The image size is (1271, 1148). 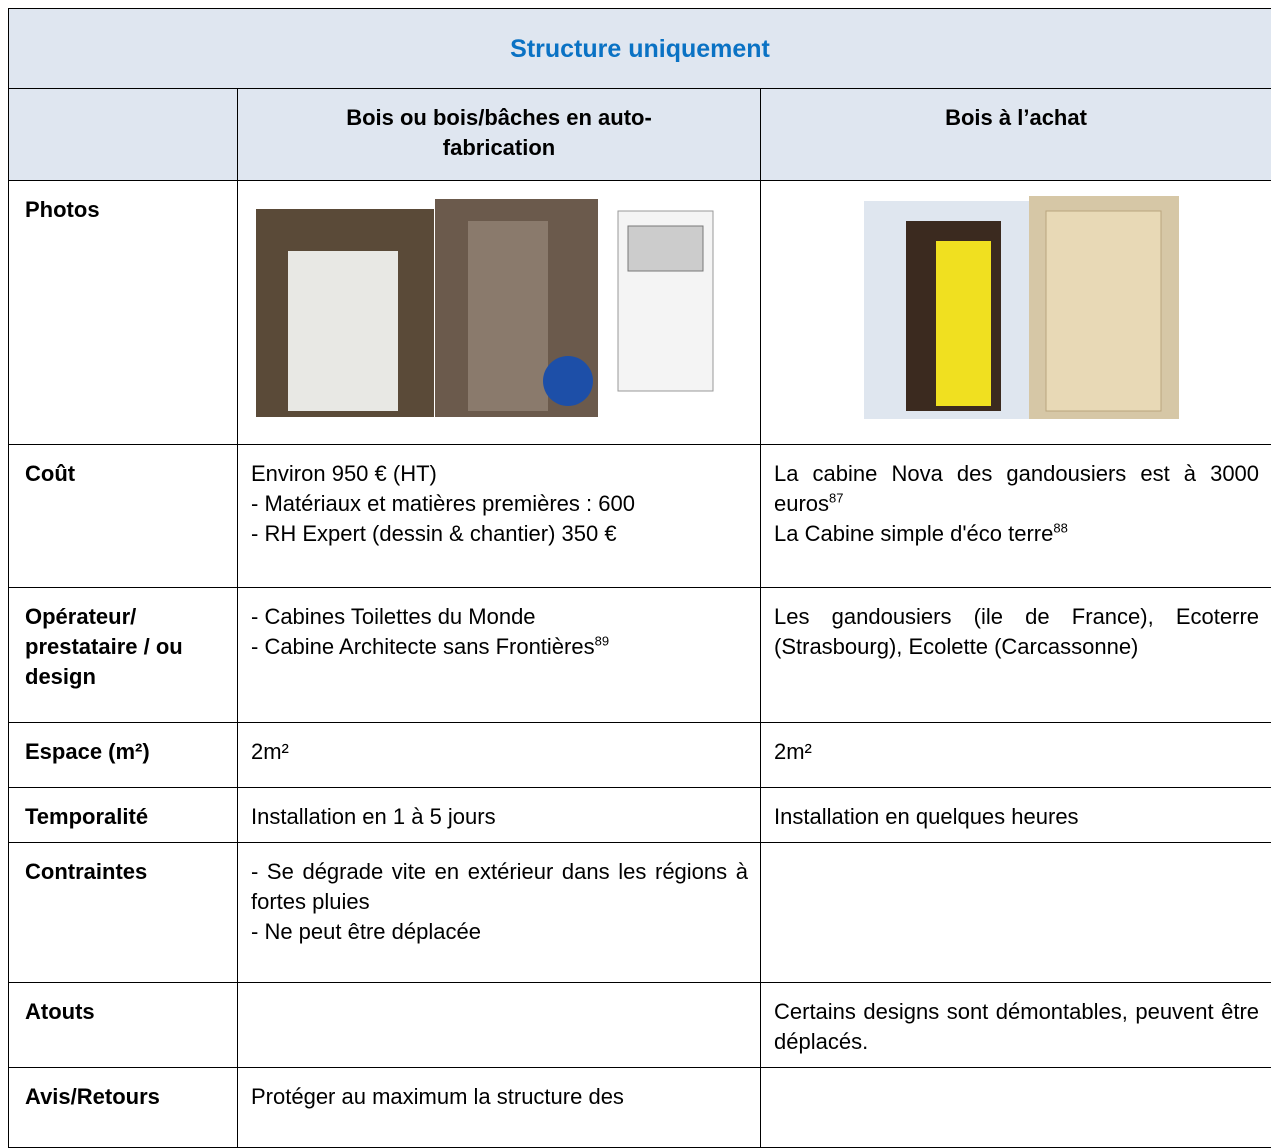 What do you see at coordinates (499, 474) in the screenshot?
I see `paragraph: Environ 950 € (HT)` at bounding box center [499, 474].